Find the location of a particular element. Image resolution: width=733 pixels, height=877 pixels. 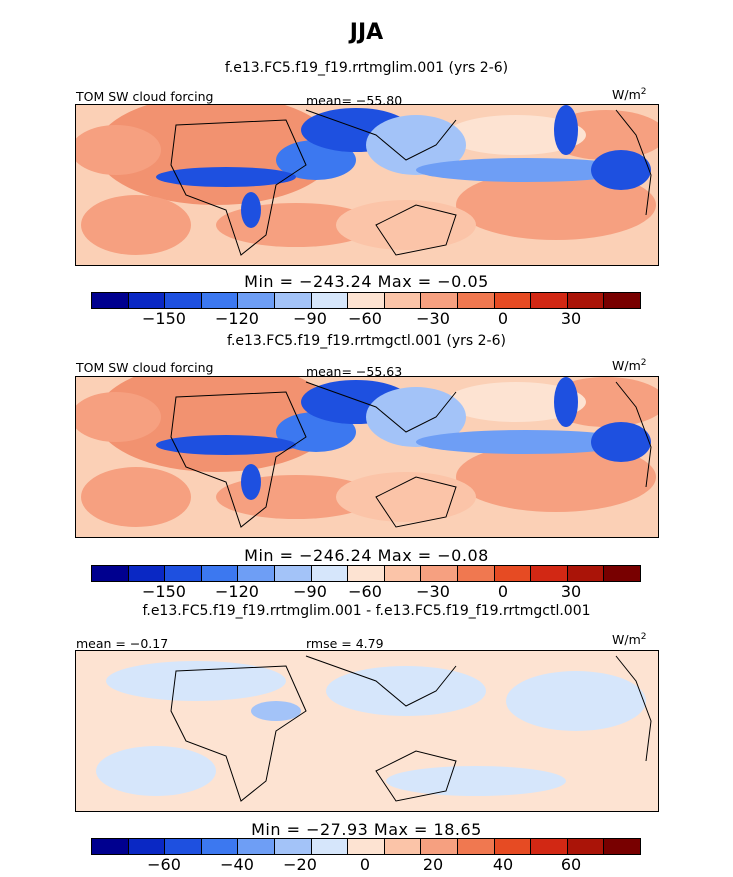

panel-2-tick: −150 is located at coordinates (164, 591).